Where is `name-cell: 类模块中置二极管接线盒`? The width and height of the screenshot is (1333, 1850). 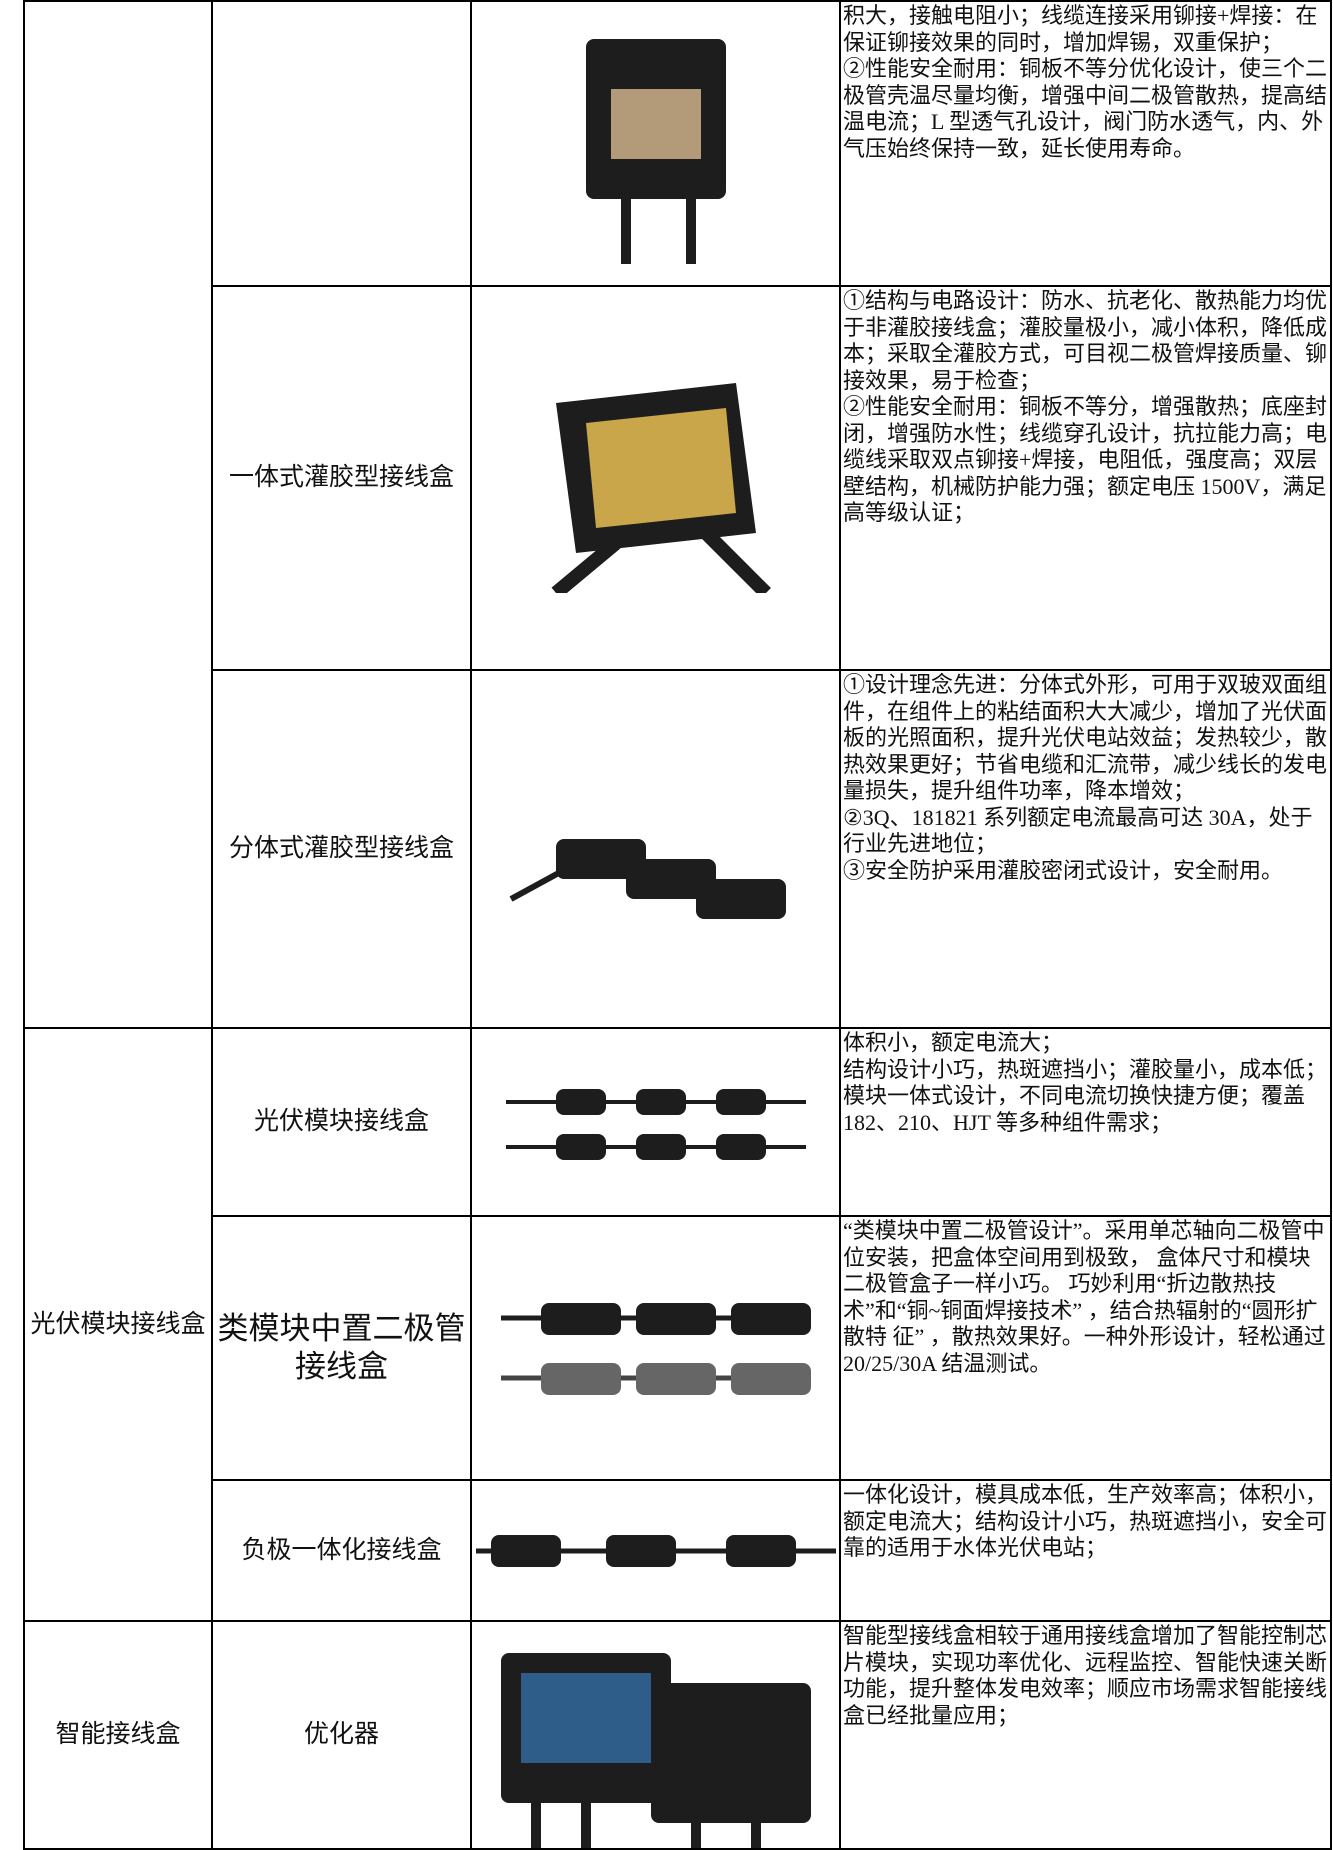 name-cell: 类模块中置二极管接线盒 is located at coordinates (341, 1348).